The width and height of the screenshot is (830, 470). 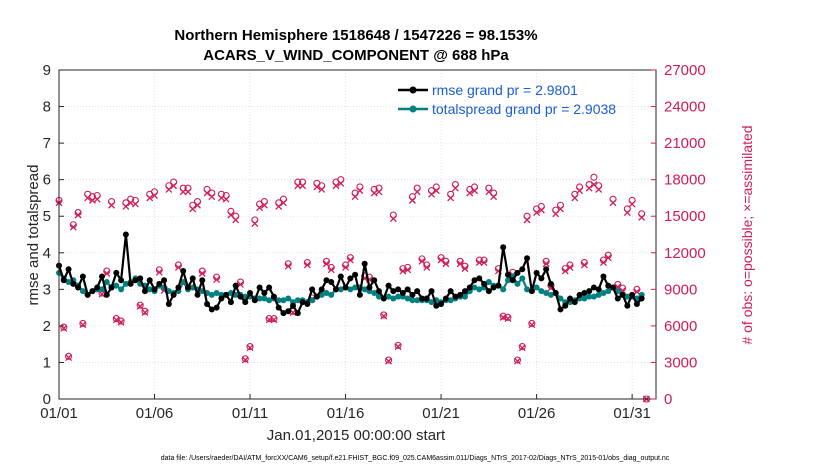 I want to click on y-tick-label: 1, so click(x=47, y=362).